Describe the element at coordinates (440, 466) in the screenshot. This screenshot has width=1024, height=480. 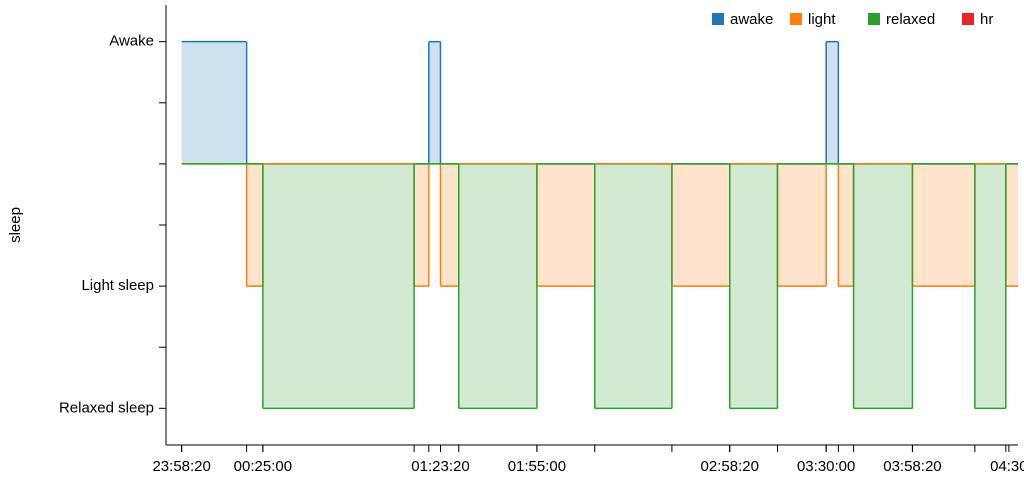
I see `x-tick-label: 01:23:20` at that location.